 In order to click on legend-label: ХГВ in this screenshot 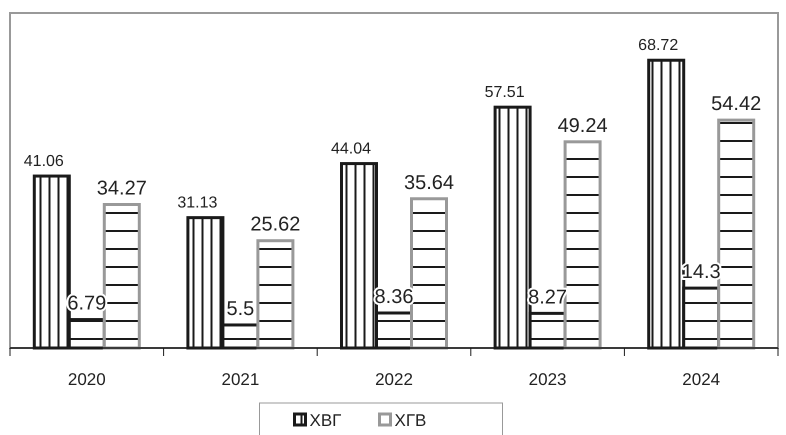, I will do `click(410, 420)`.